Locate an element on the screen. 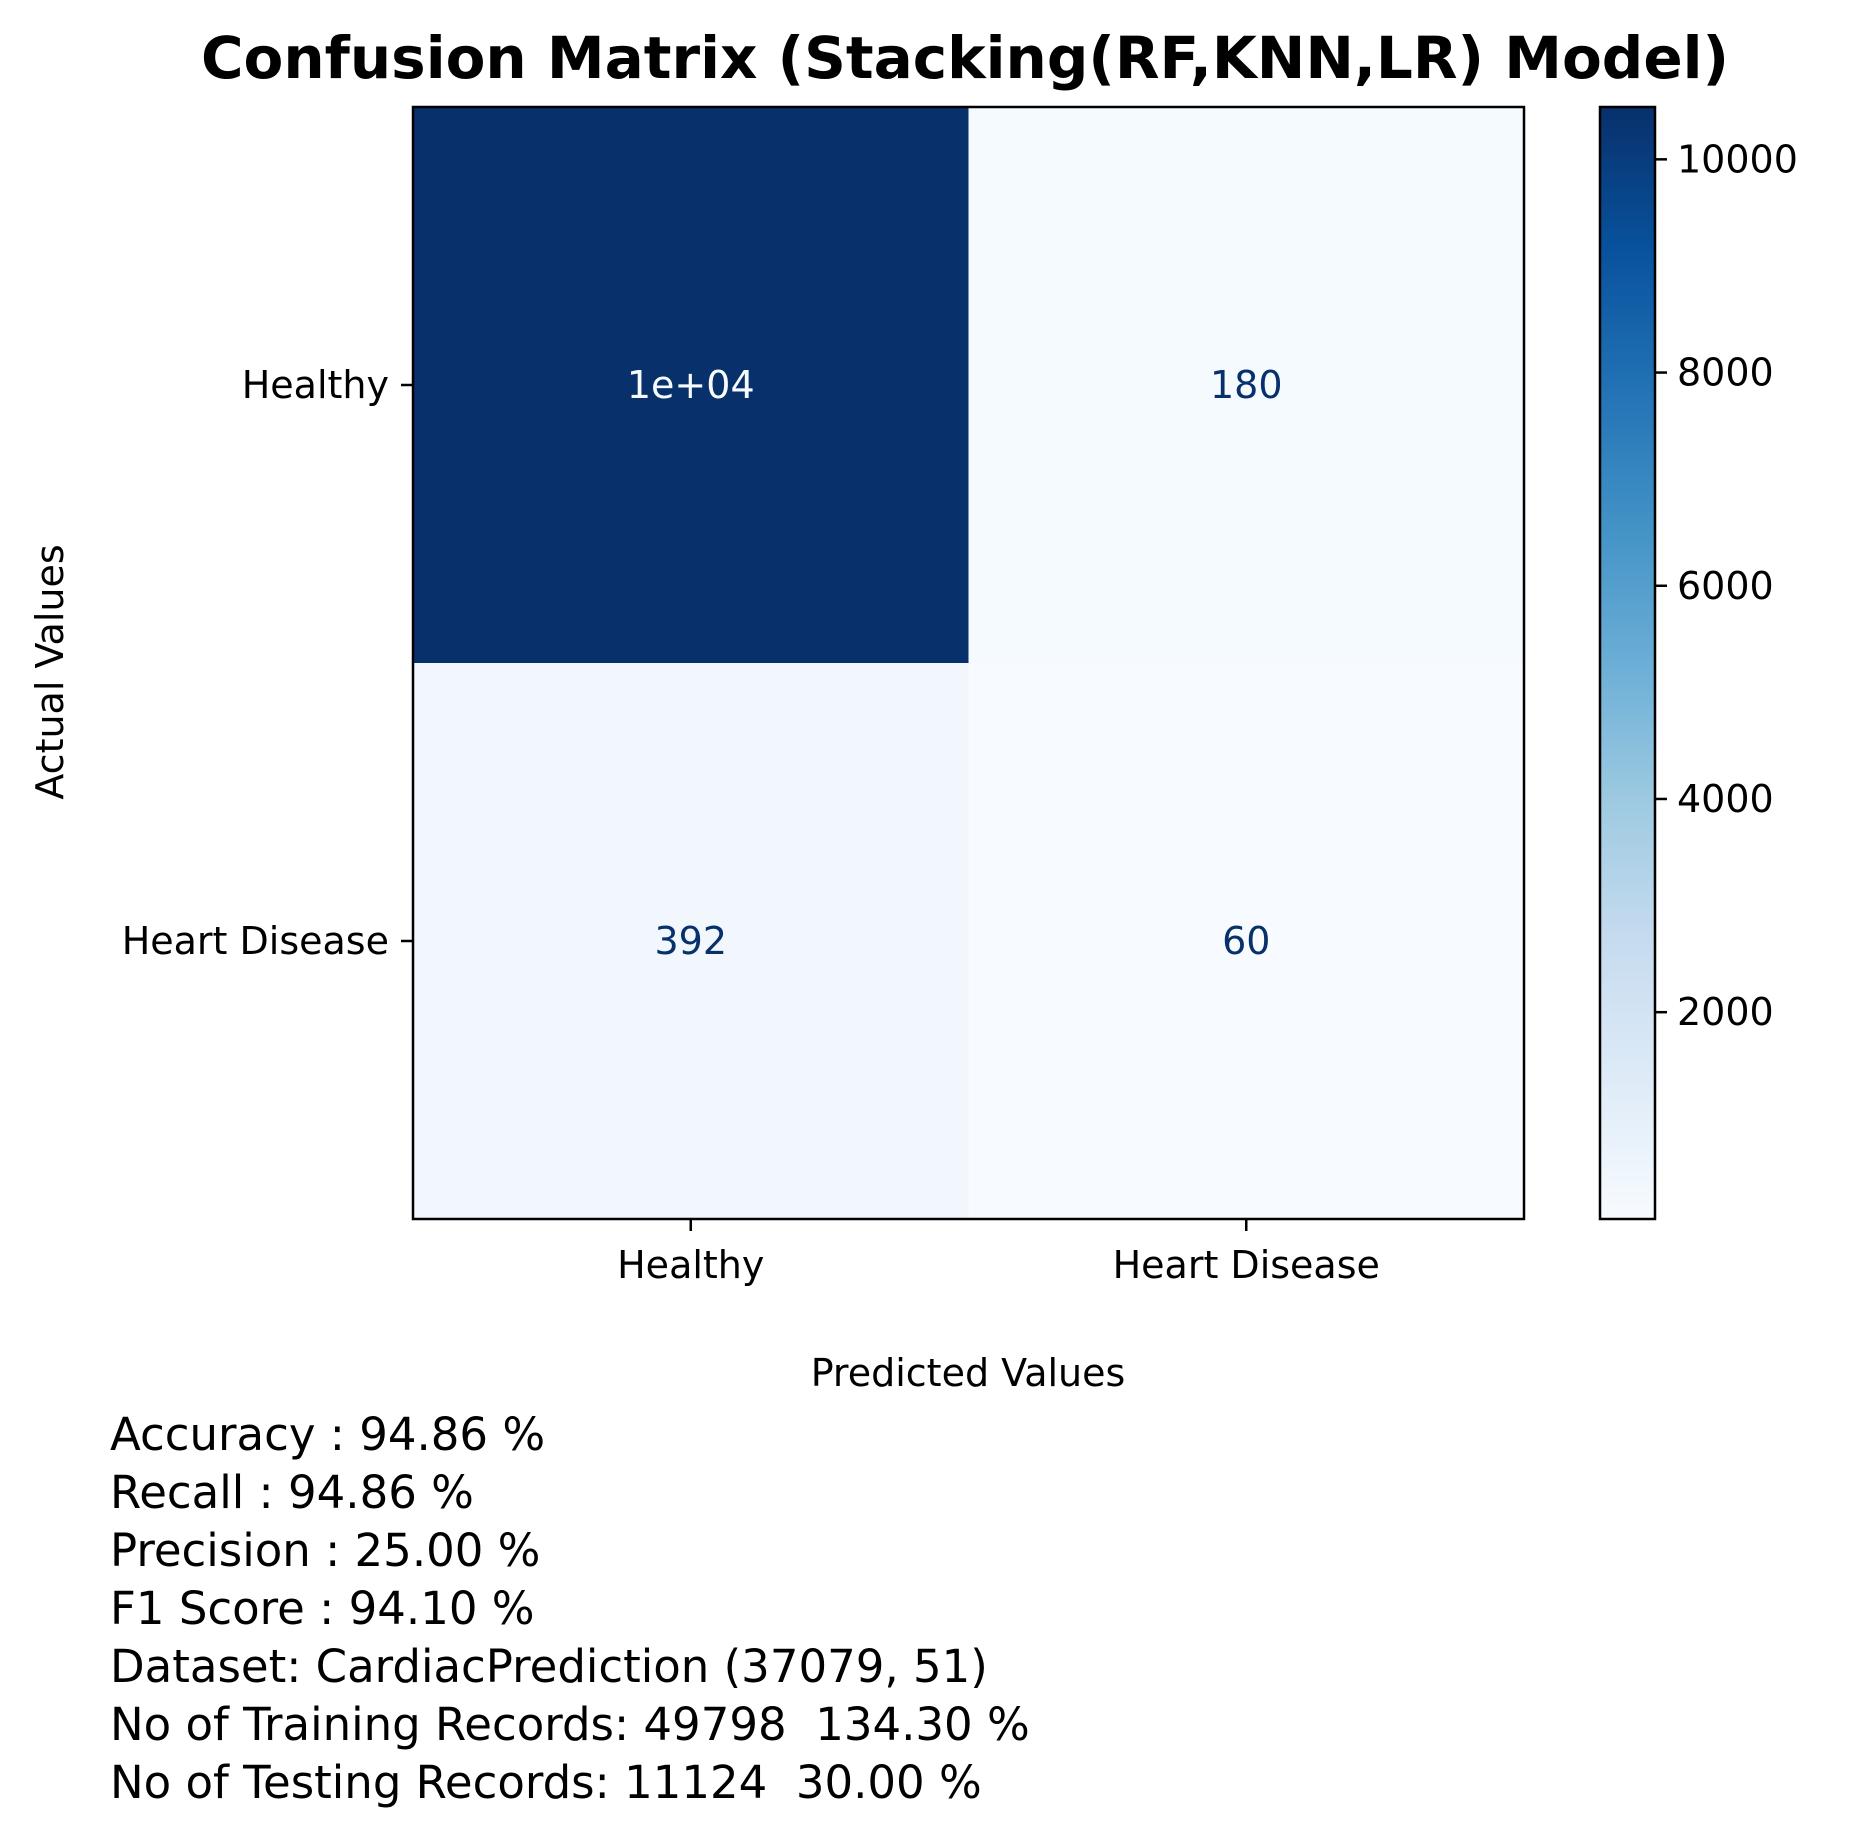 The height and width of the screenshot is (1831, 1873). cell-value-label: 392 is located at coordinates (690, 941).